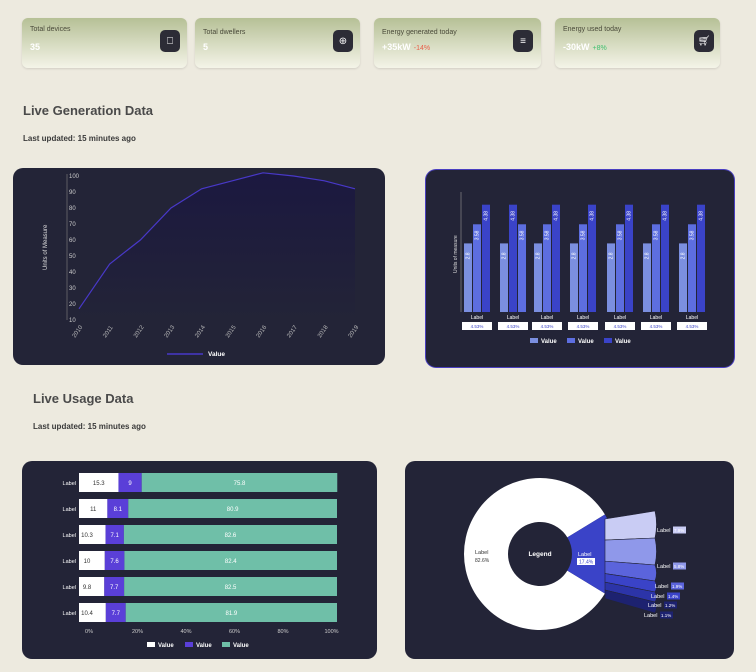 The height and width of the screenshot is (672, 756). What do you see at coordinates (422, 48) in the screenshot?
I see `stat-change: -14%` at bounding box center [422, 48].